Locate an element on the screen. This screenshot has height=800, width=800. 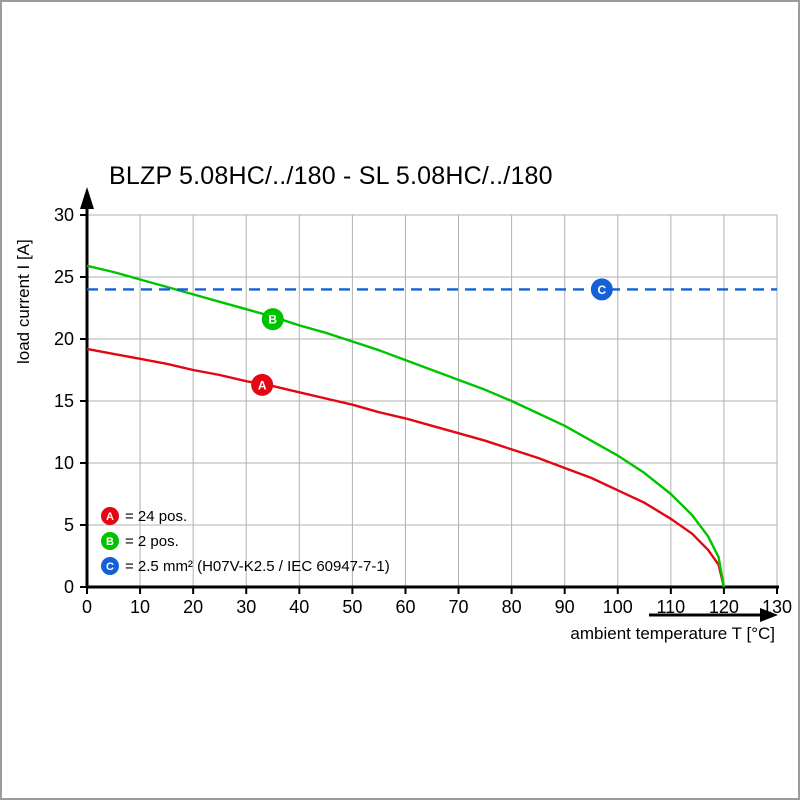
legend-swatch-A-icon is located at coordinates (110, 516).